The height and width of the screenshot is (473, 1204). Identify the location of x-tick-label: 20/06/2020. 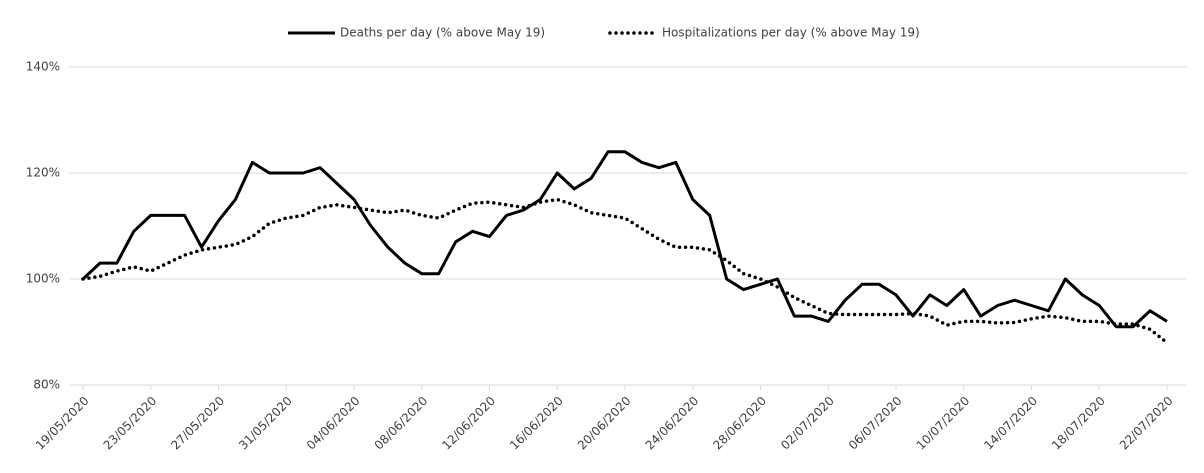
(604, 423).